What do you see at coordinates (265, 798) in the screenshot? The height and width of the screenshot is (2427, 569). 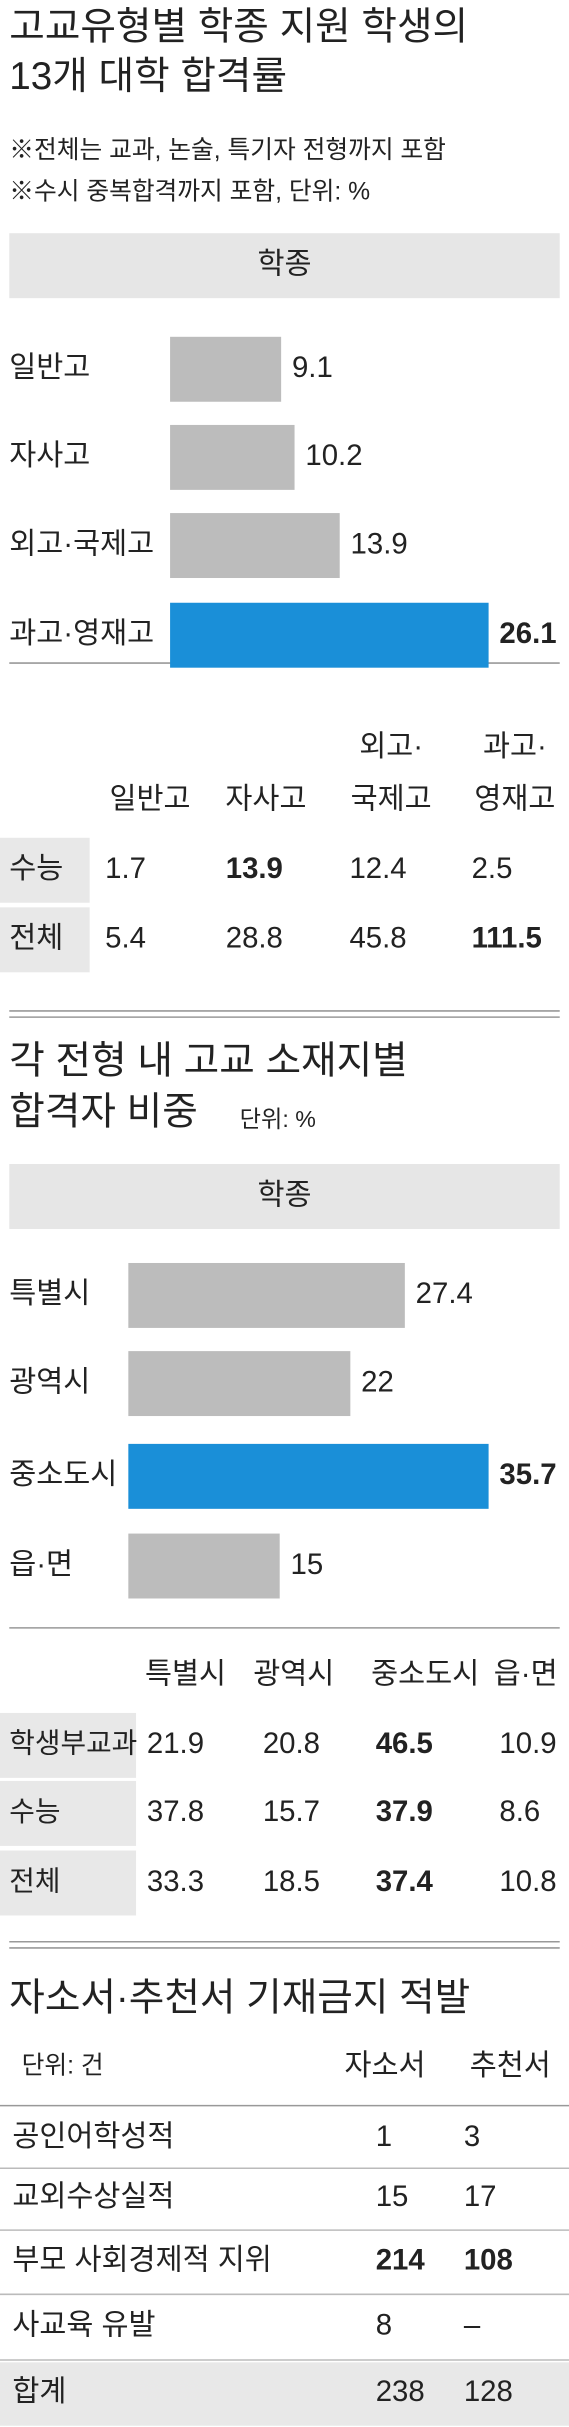 I see `column-header: 자사고` at bounding box center [265, 798].